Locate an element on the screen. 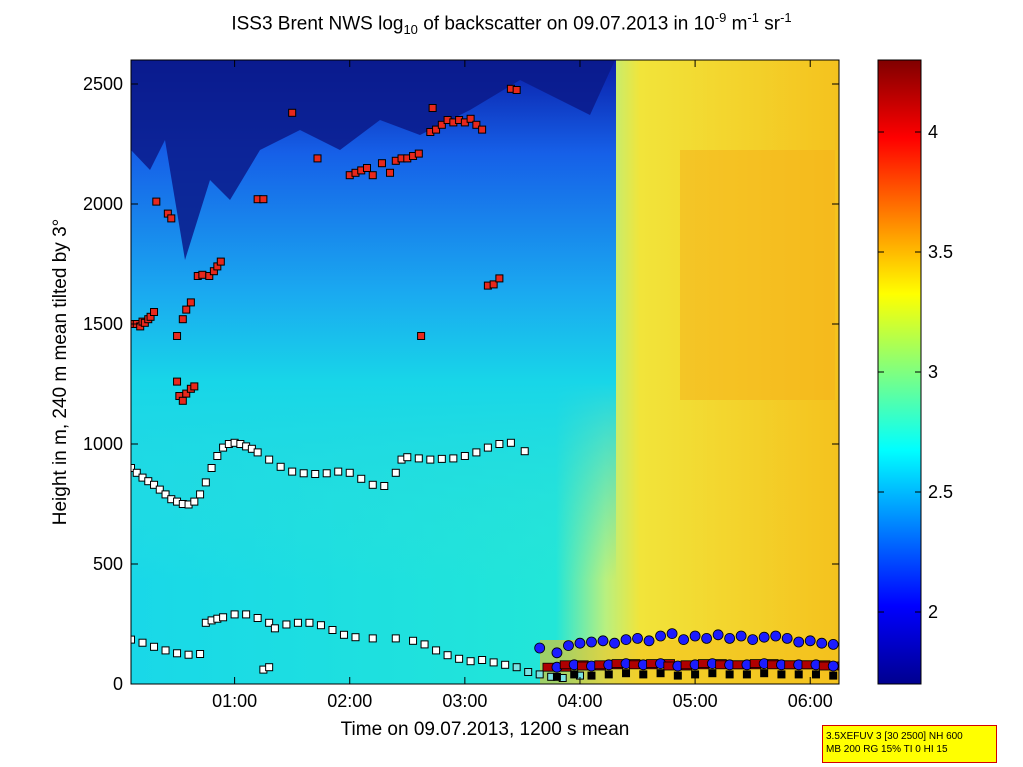 The image size is (1023, 767). y-tick-label: 1500 is located at coordinates (103, 324).